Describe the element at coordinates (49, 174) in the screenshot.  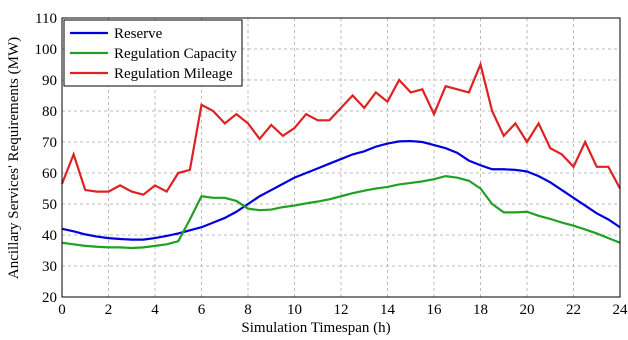
I see `y-tick-label: 60` at that location.